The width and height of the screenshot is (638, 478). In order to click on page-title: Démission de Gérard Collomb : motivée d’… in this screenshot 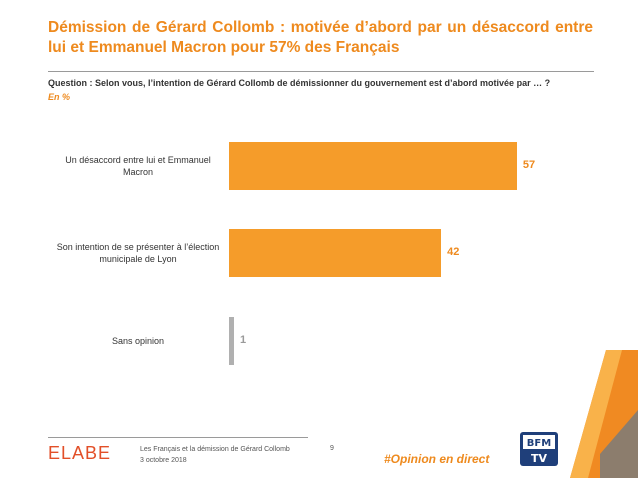, I will do `click(320, 37)`.